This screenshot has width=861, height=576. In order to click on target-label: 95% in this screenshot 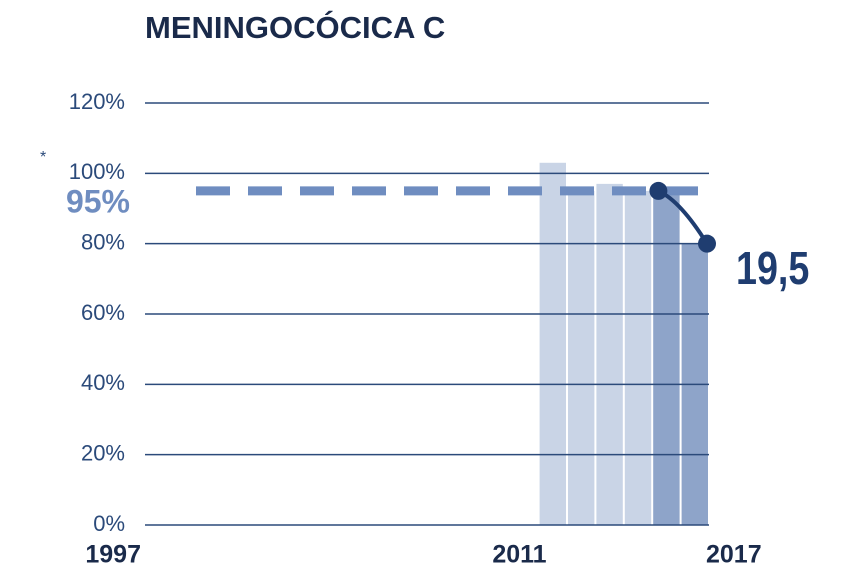, I will do `click(98, 201)`.